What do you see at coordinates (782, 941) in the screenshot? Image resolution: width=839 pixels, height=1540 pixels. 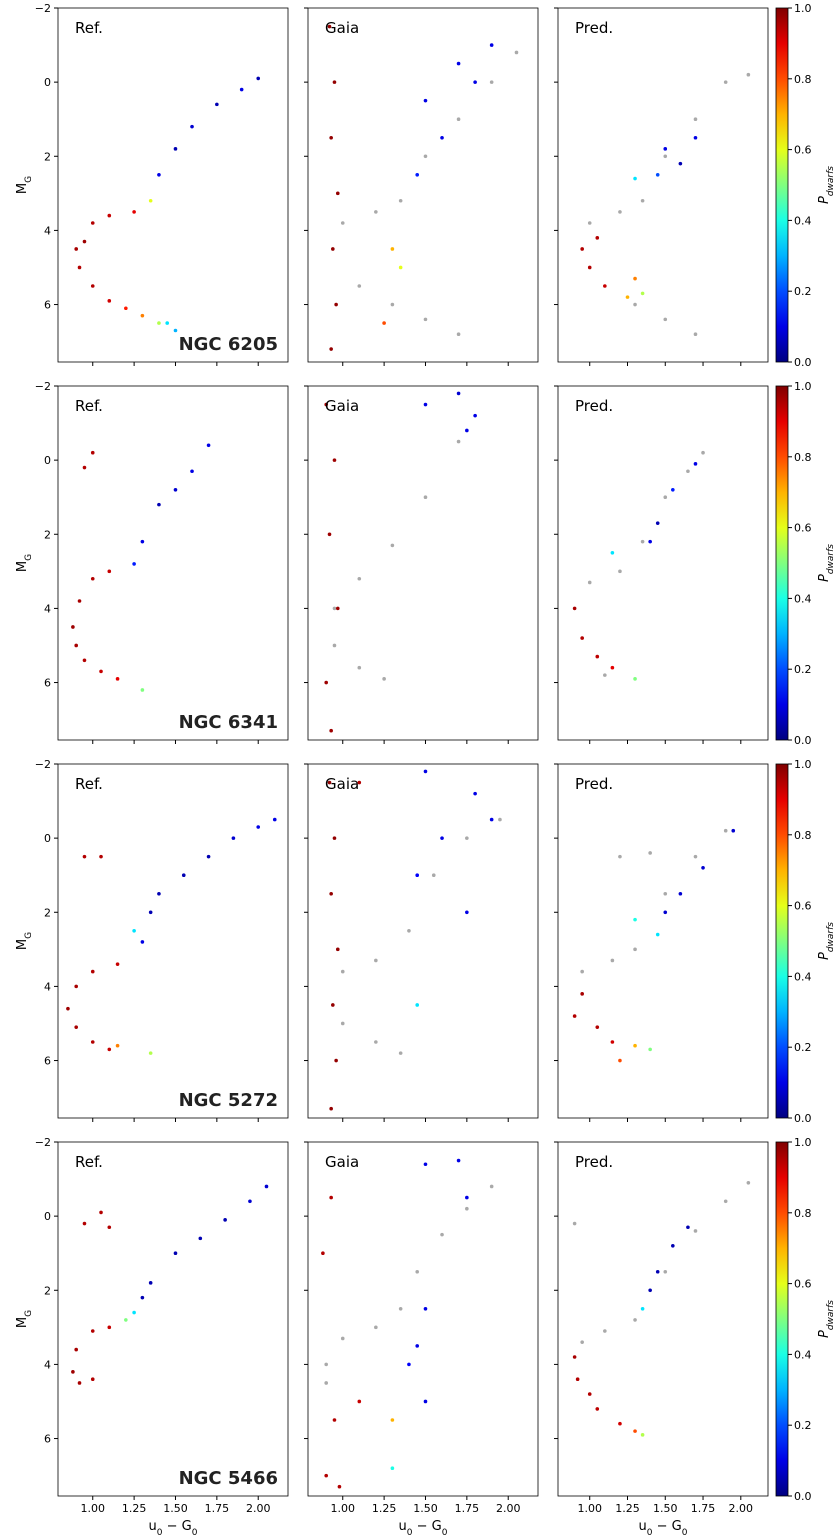 I see `colorbar` at bounding box center [782, 941].